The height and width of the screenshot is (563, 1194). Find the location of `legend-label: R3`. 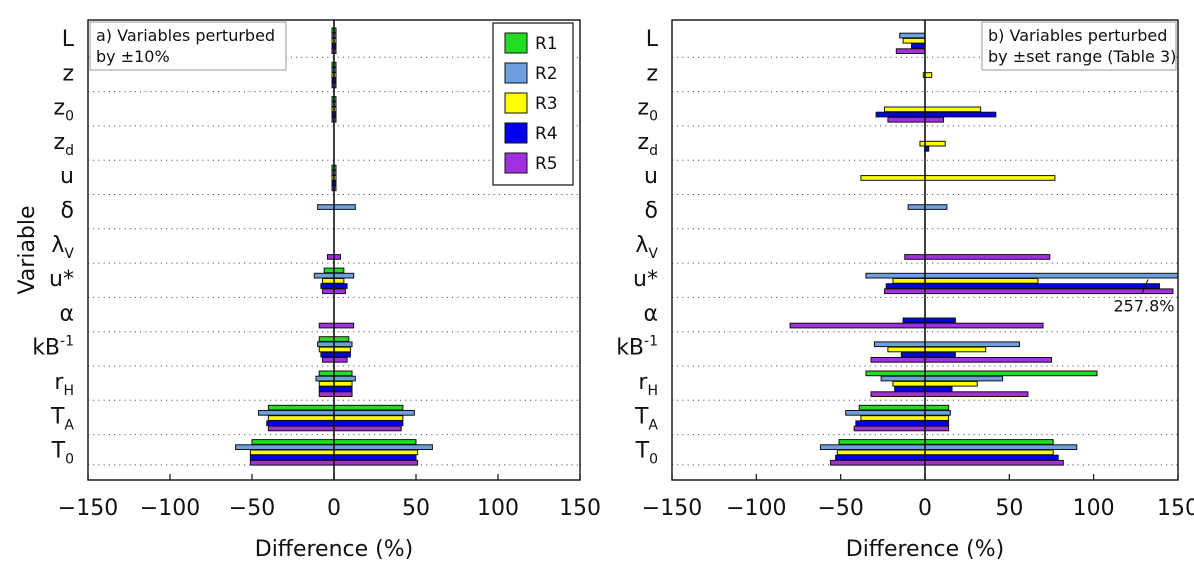

legend-label: R3 is located at coordinates (546, 104).